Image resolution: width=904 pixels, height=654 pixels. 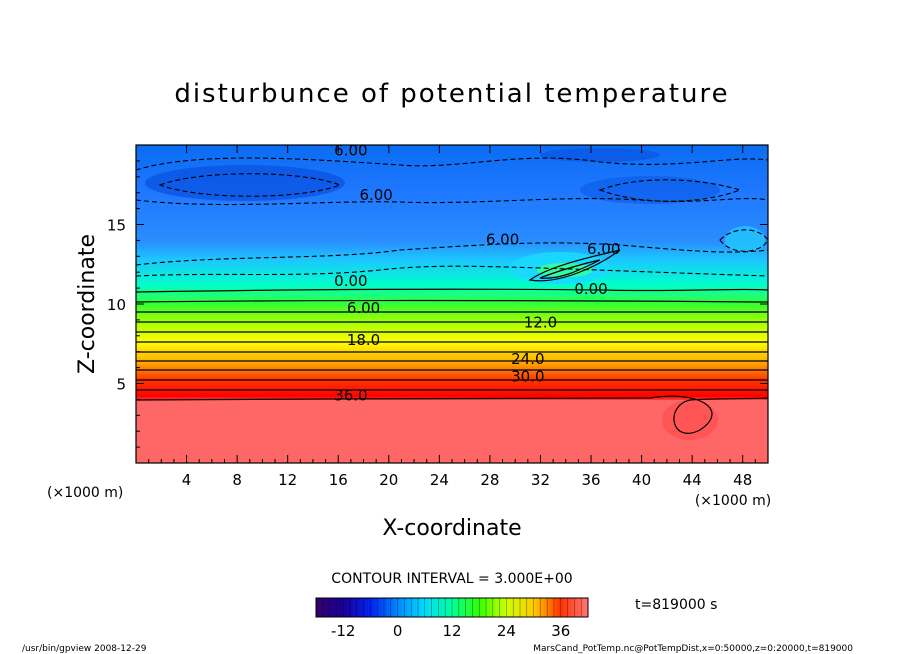 I want to click on contour-label: 36.0, so click(x=350, y=395).